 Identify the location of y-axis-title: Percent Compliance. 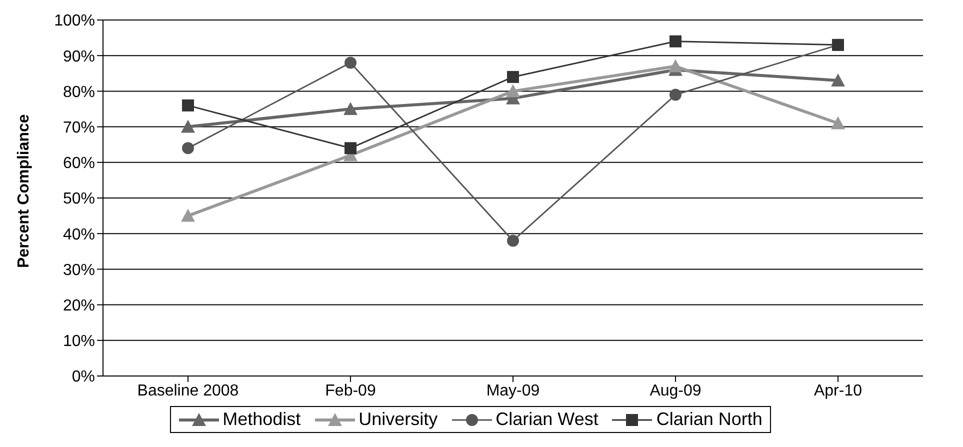
(24, 191).